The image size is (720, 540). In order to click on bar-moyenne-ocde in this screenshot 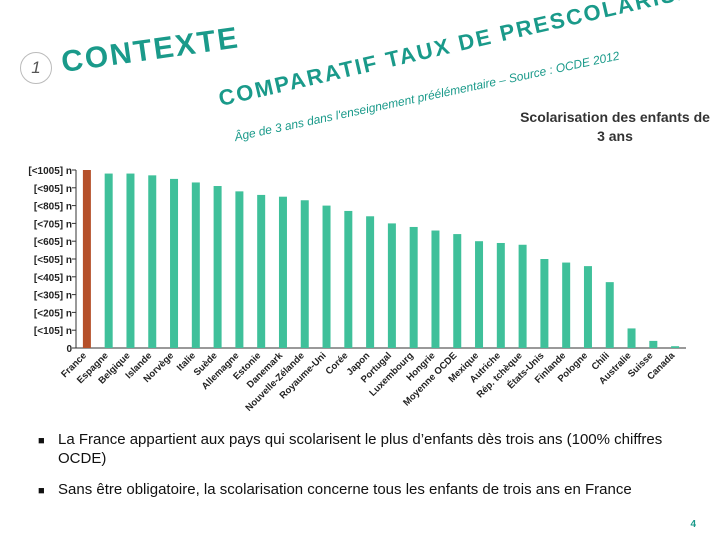, I will do `click(457, 291)`.